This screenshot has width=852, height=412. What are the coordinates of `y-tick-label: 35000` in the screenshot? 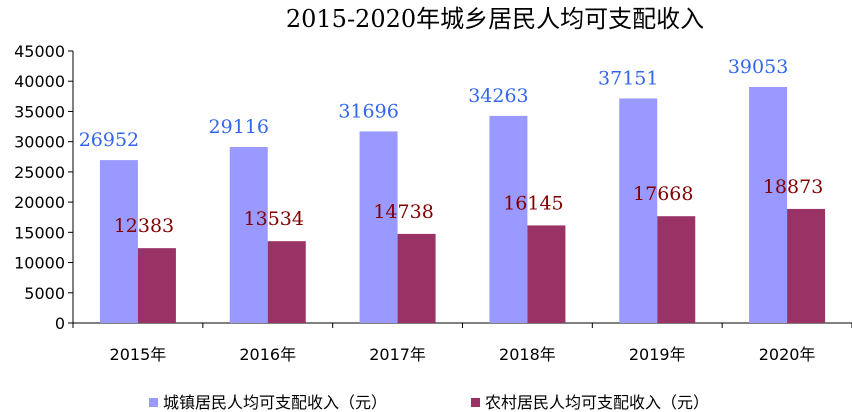 It's located at (39, 111).